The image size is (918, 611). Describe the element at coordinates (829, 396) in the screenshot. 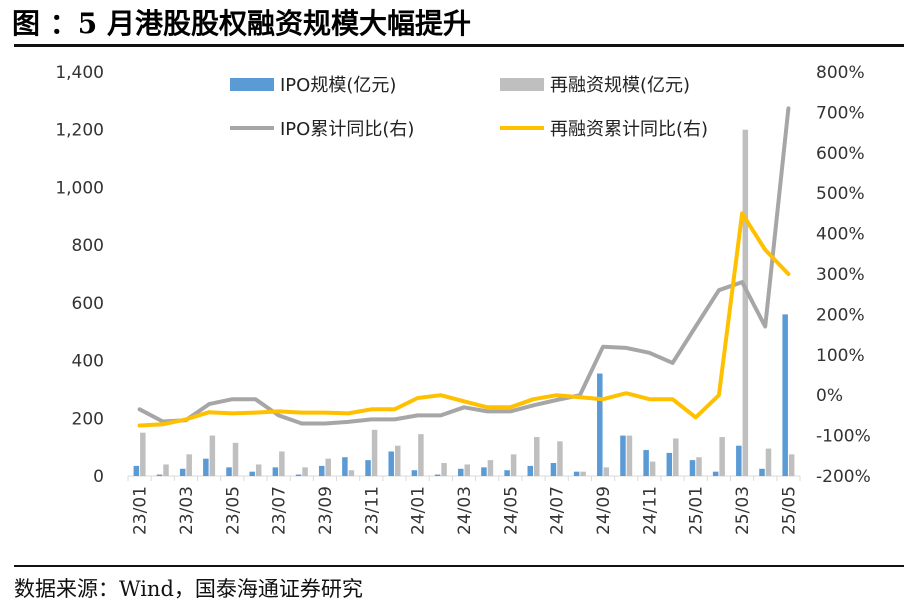

I see `y-right-tick-label: 0%` at that location.